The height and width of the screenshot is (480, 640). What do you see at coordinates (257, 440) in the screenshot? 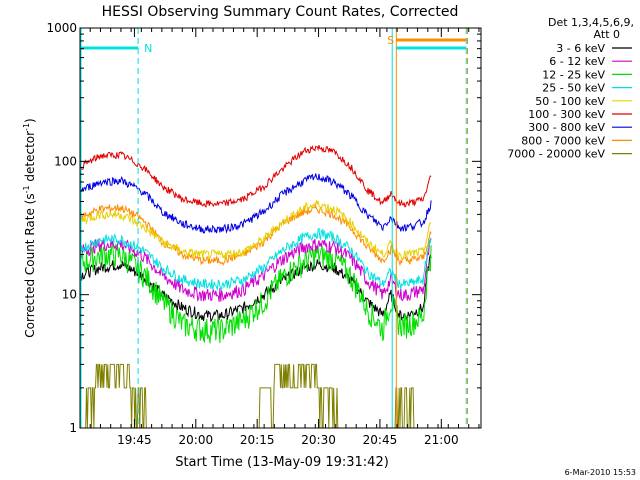
I see `x-tick-label: 20:15` at bounding box center [257, 440].